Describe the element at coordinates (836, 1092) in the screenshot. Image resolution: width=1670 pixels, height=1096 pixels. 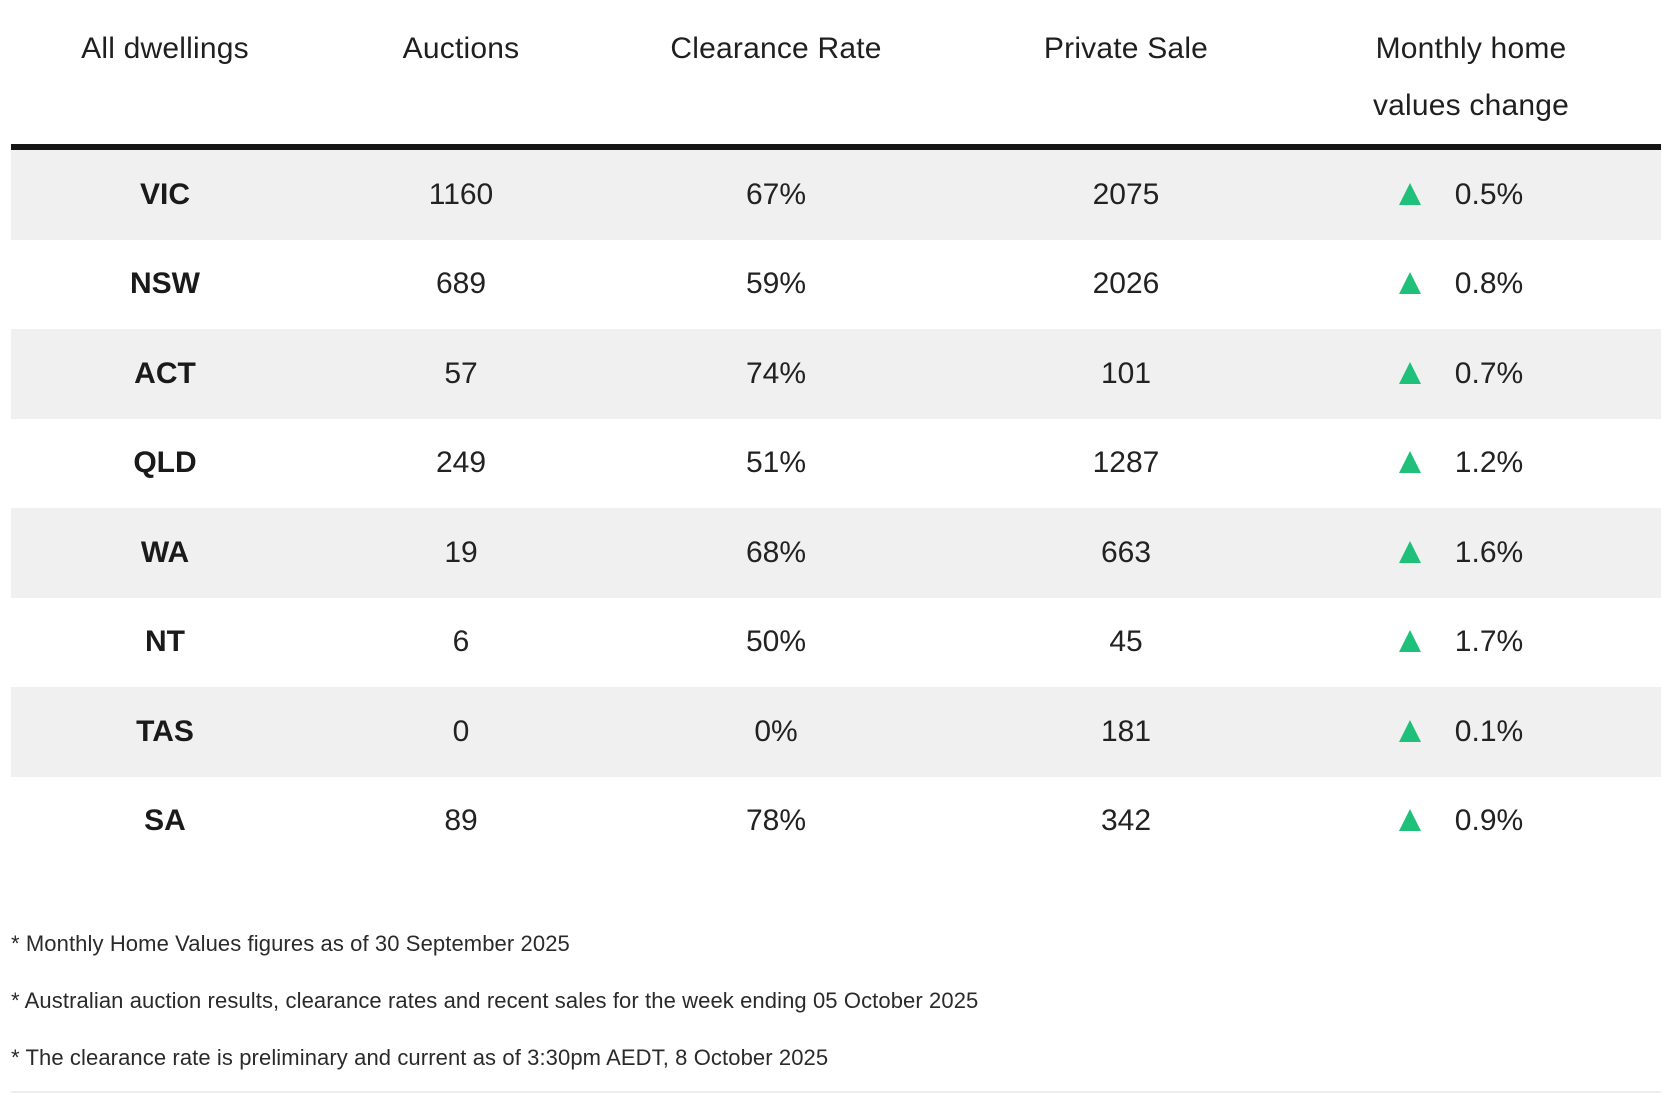
I see `bottom-divider` at that location.